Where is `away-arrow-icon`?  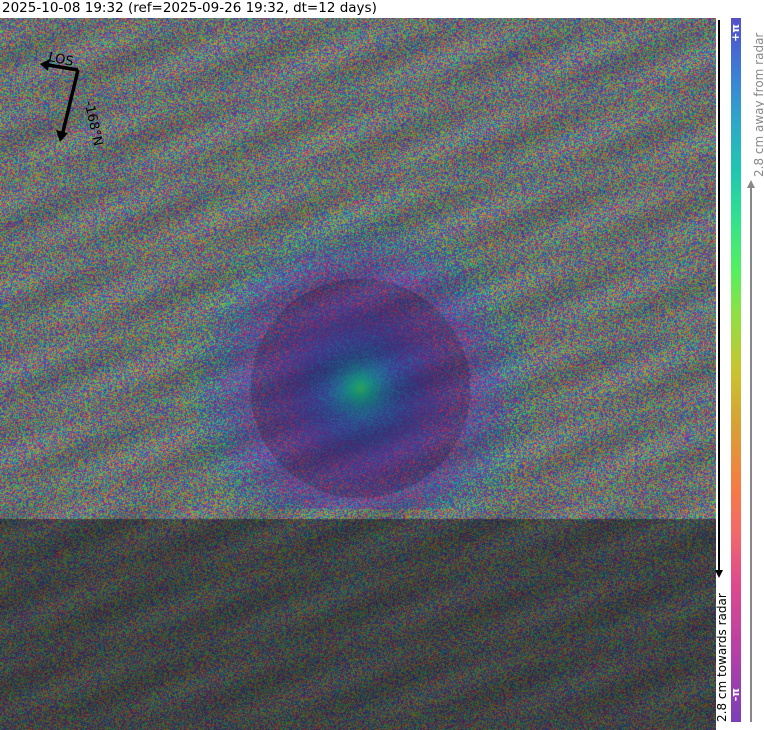 away-arrow-icon is located at coordinates (751, 184).